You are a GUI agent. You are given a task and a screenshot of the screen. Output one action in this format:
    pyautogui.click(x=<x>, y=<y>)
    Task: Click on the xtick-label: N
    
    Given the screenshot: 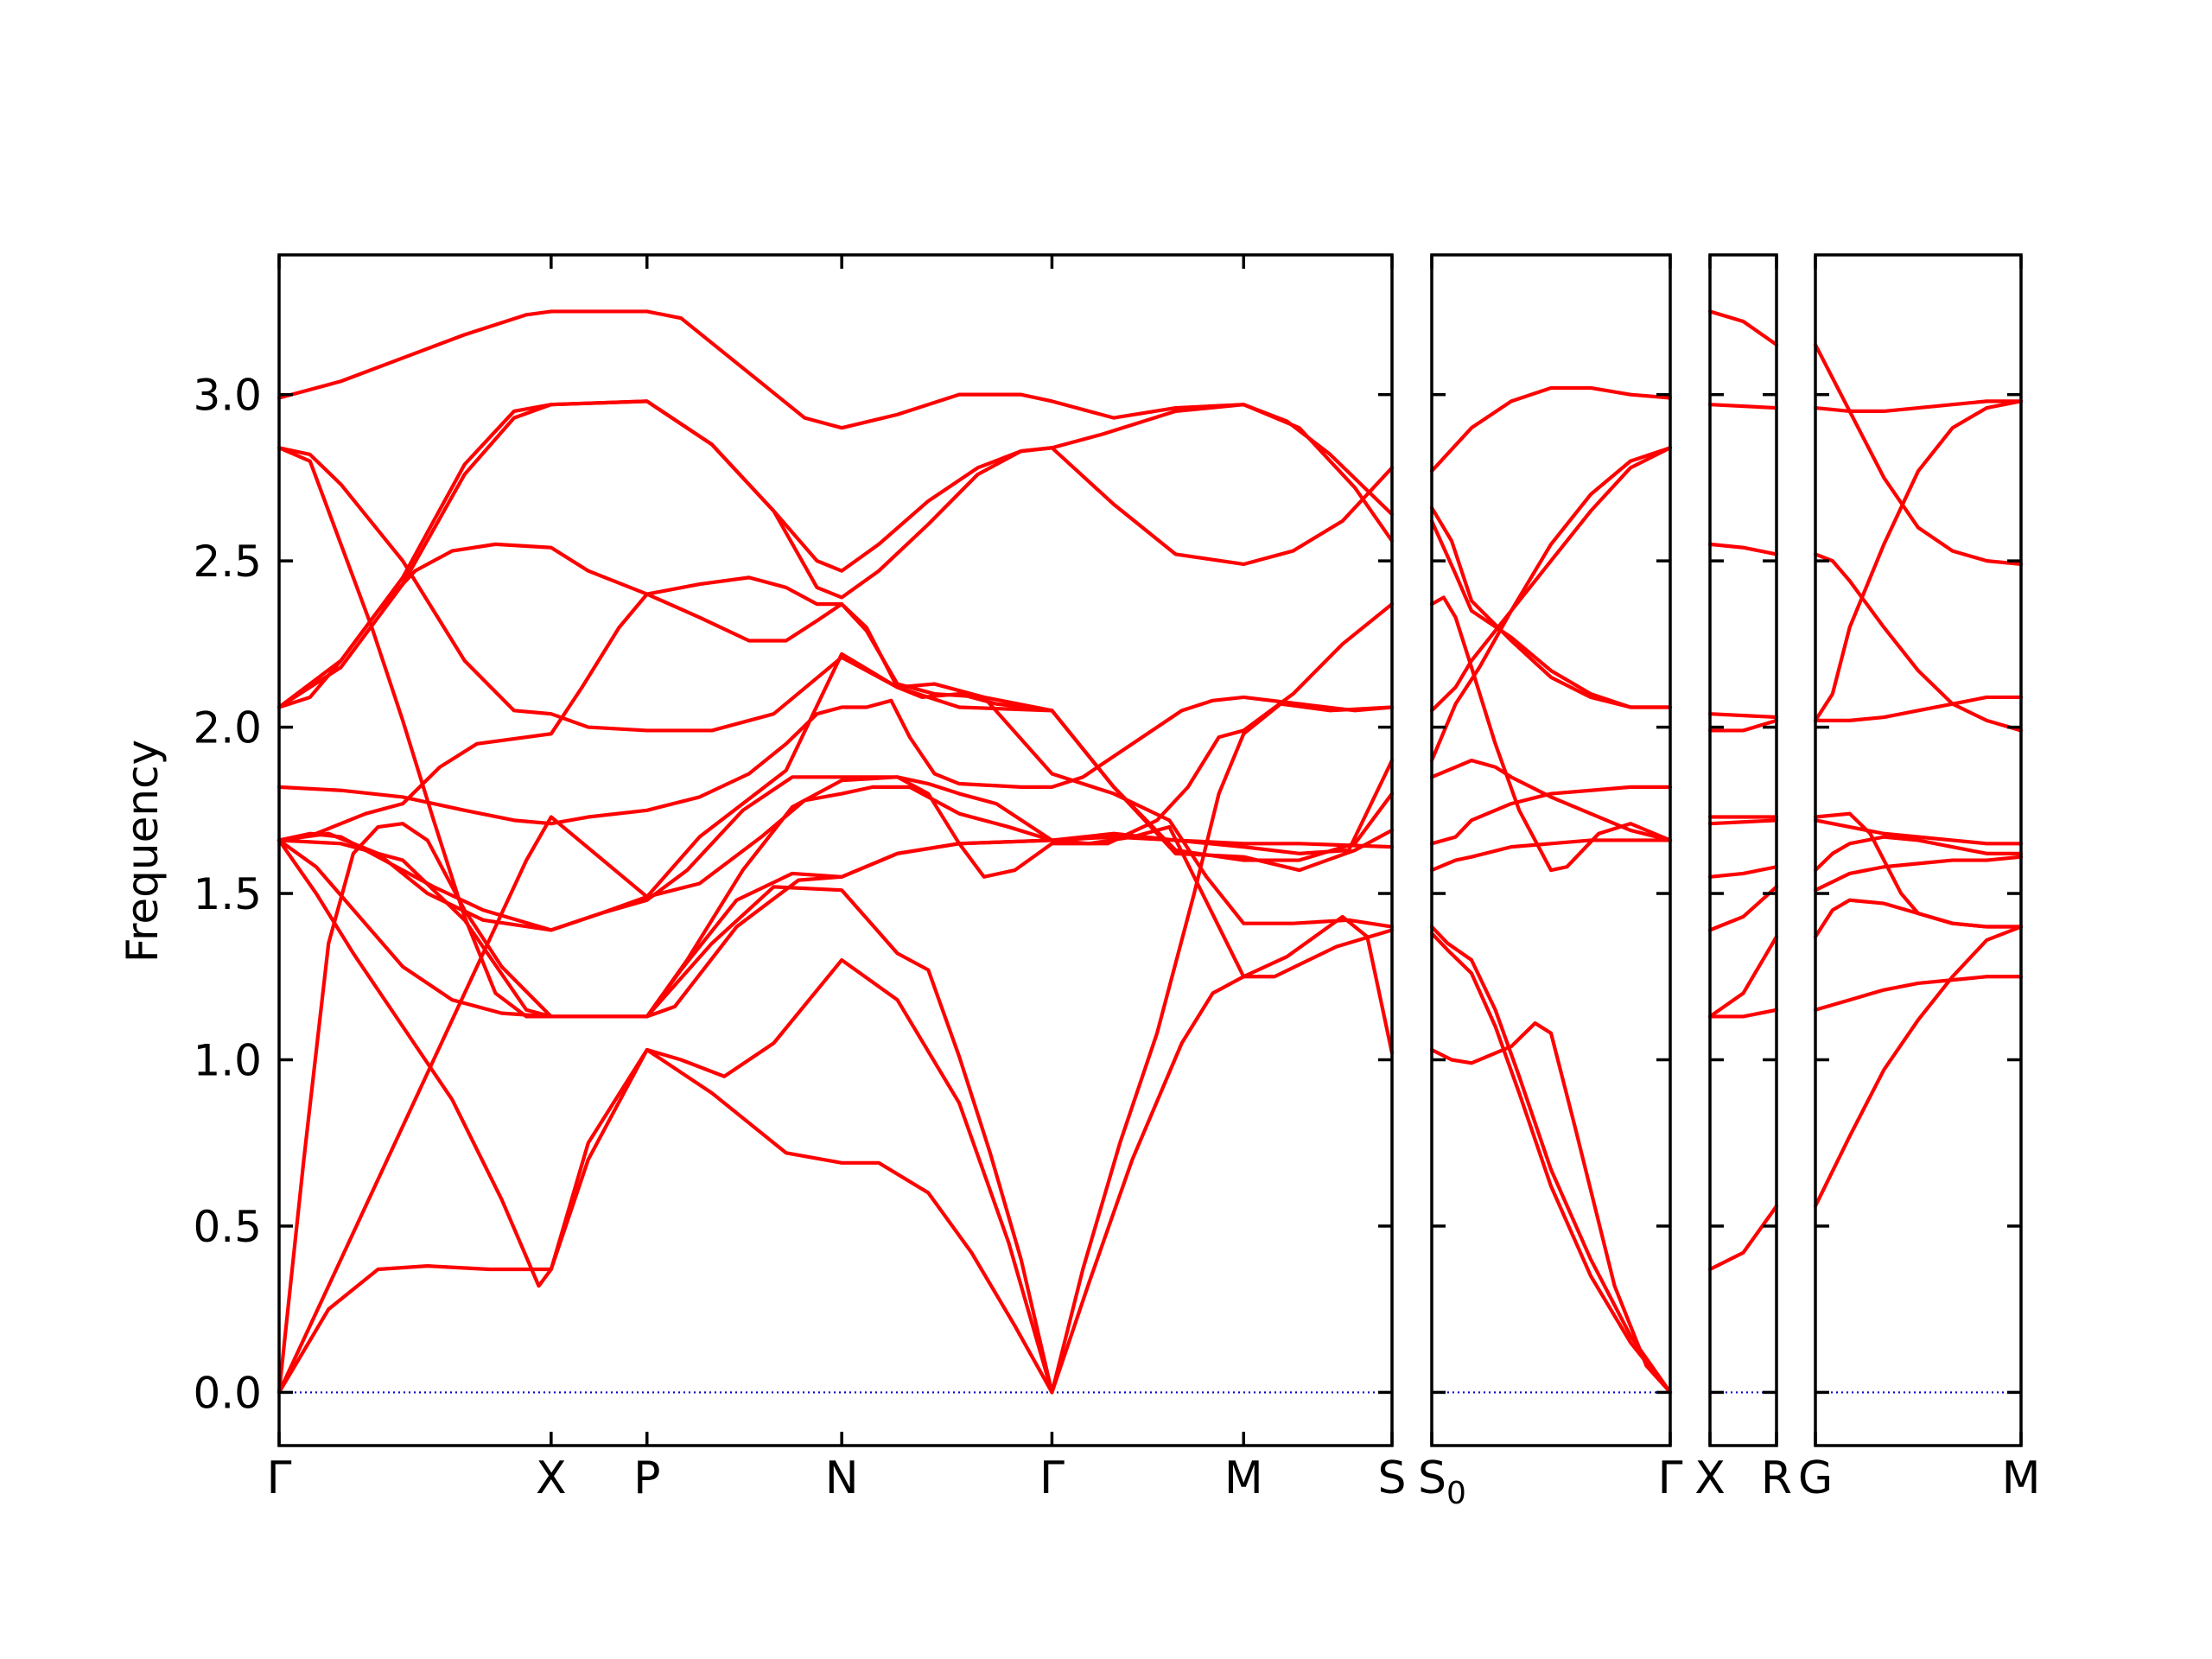 What is the action you would take?
    pyautogui.click(x=842, y=1478)
    